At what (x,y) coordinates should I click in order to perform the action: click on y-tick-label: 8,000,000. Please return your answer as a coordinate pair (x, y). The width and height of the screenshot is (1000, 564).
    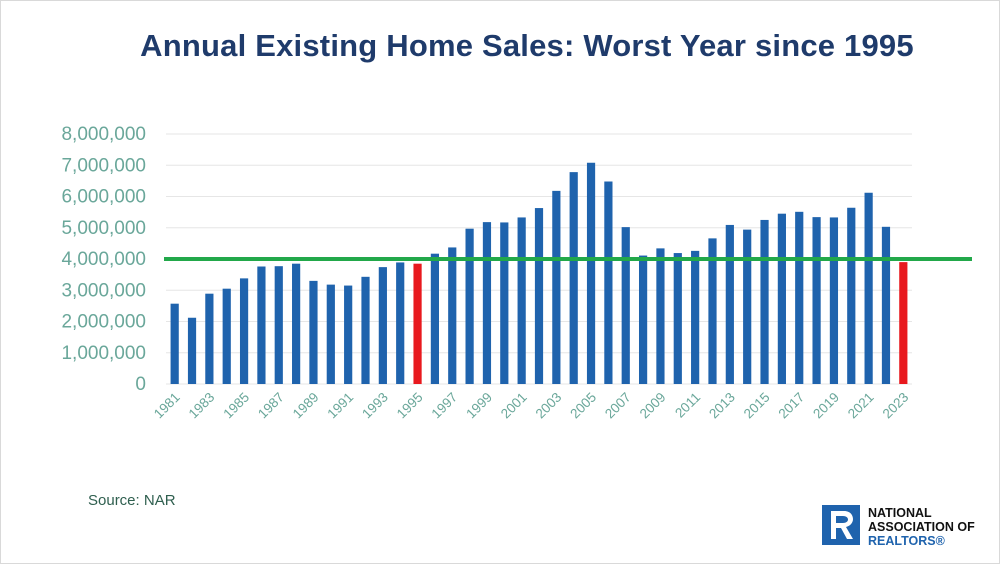
    Looking at the image, I should click on (103, 134).